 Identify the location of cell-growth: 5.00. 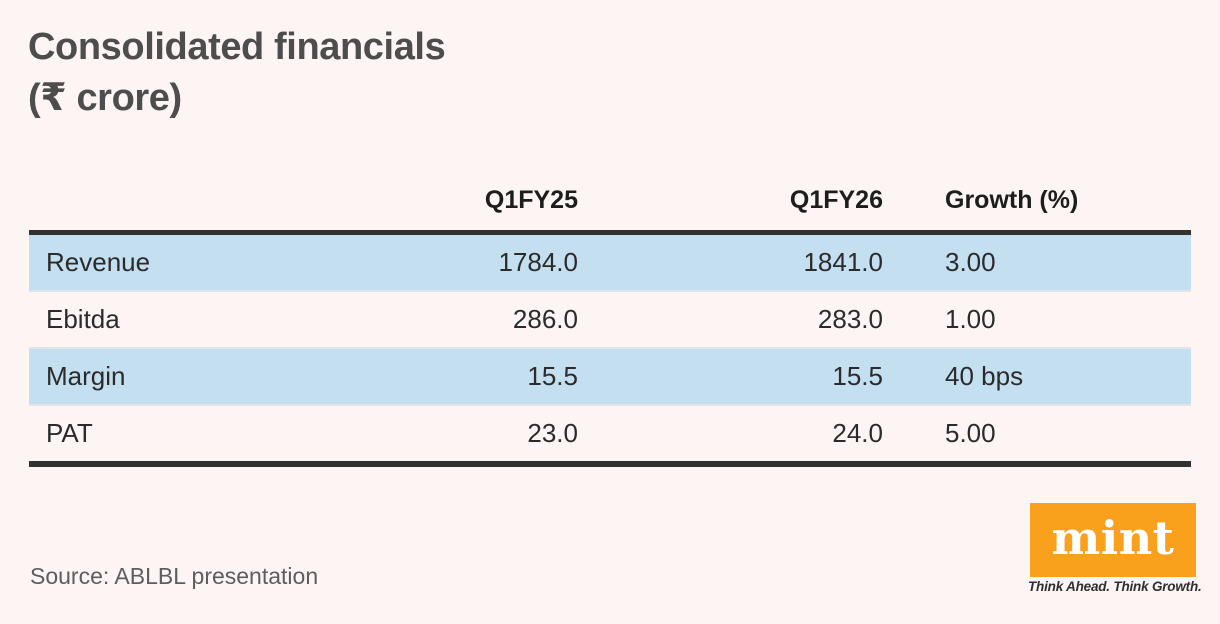
(970, 433).